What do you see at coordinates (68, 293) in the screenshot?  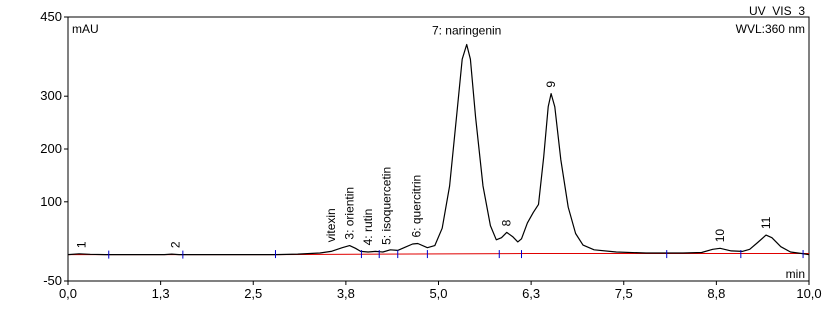 I see `x-tick-label: 0,0` at bounding box center [68, 293].